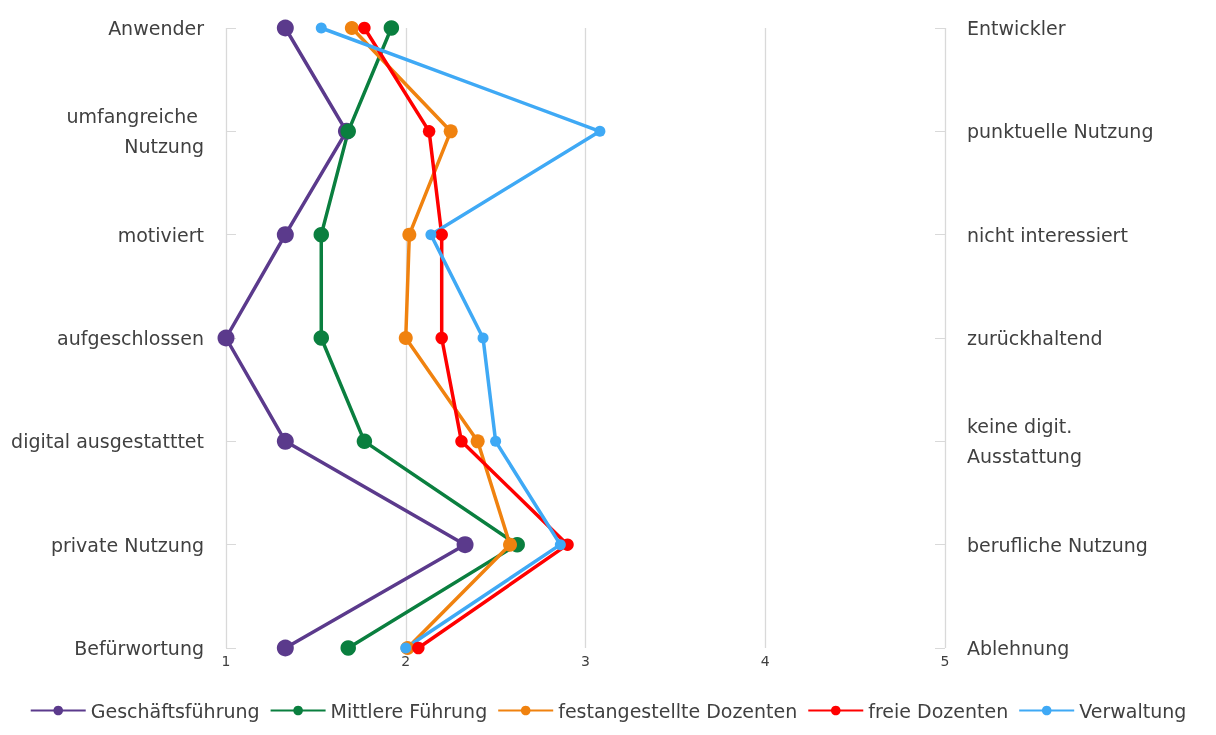  What do you see at coordinates (585, 661) in the screenshot?
I see `x-tick-label: 3` at bounding box center [585, 661].